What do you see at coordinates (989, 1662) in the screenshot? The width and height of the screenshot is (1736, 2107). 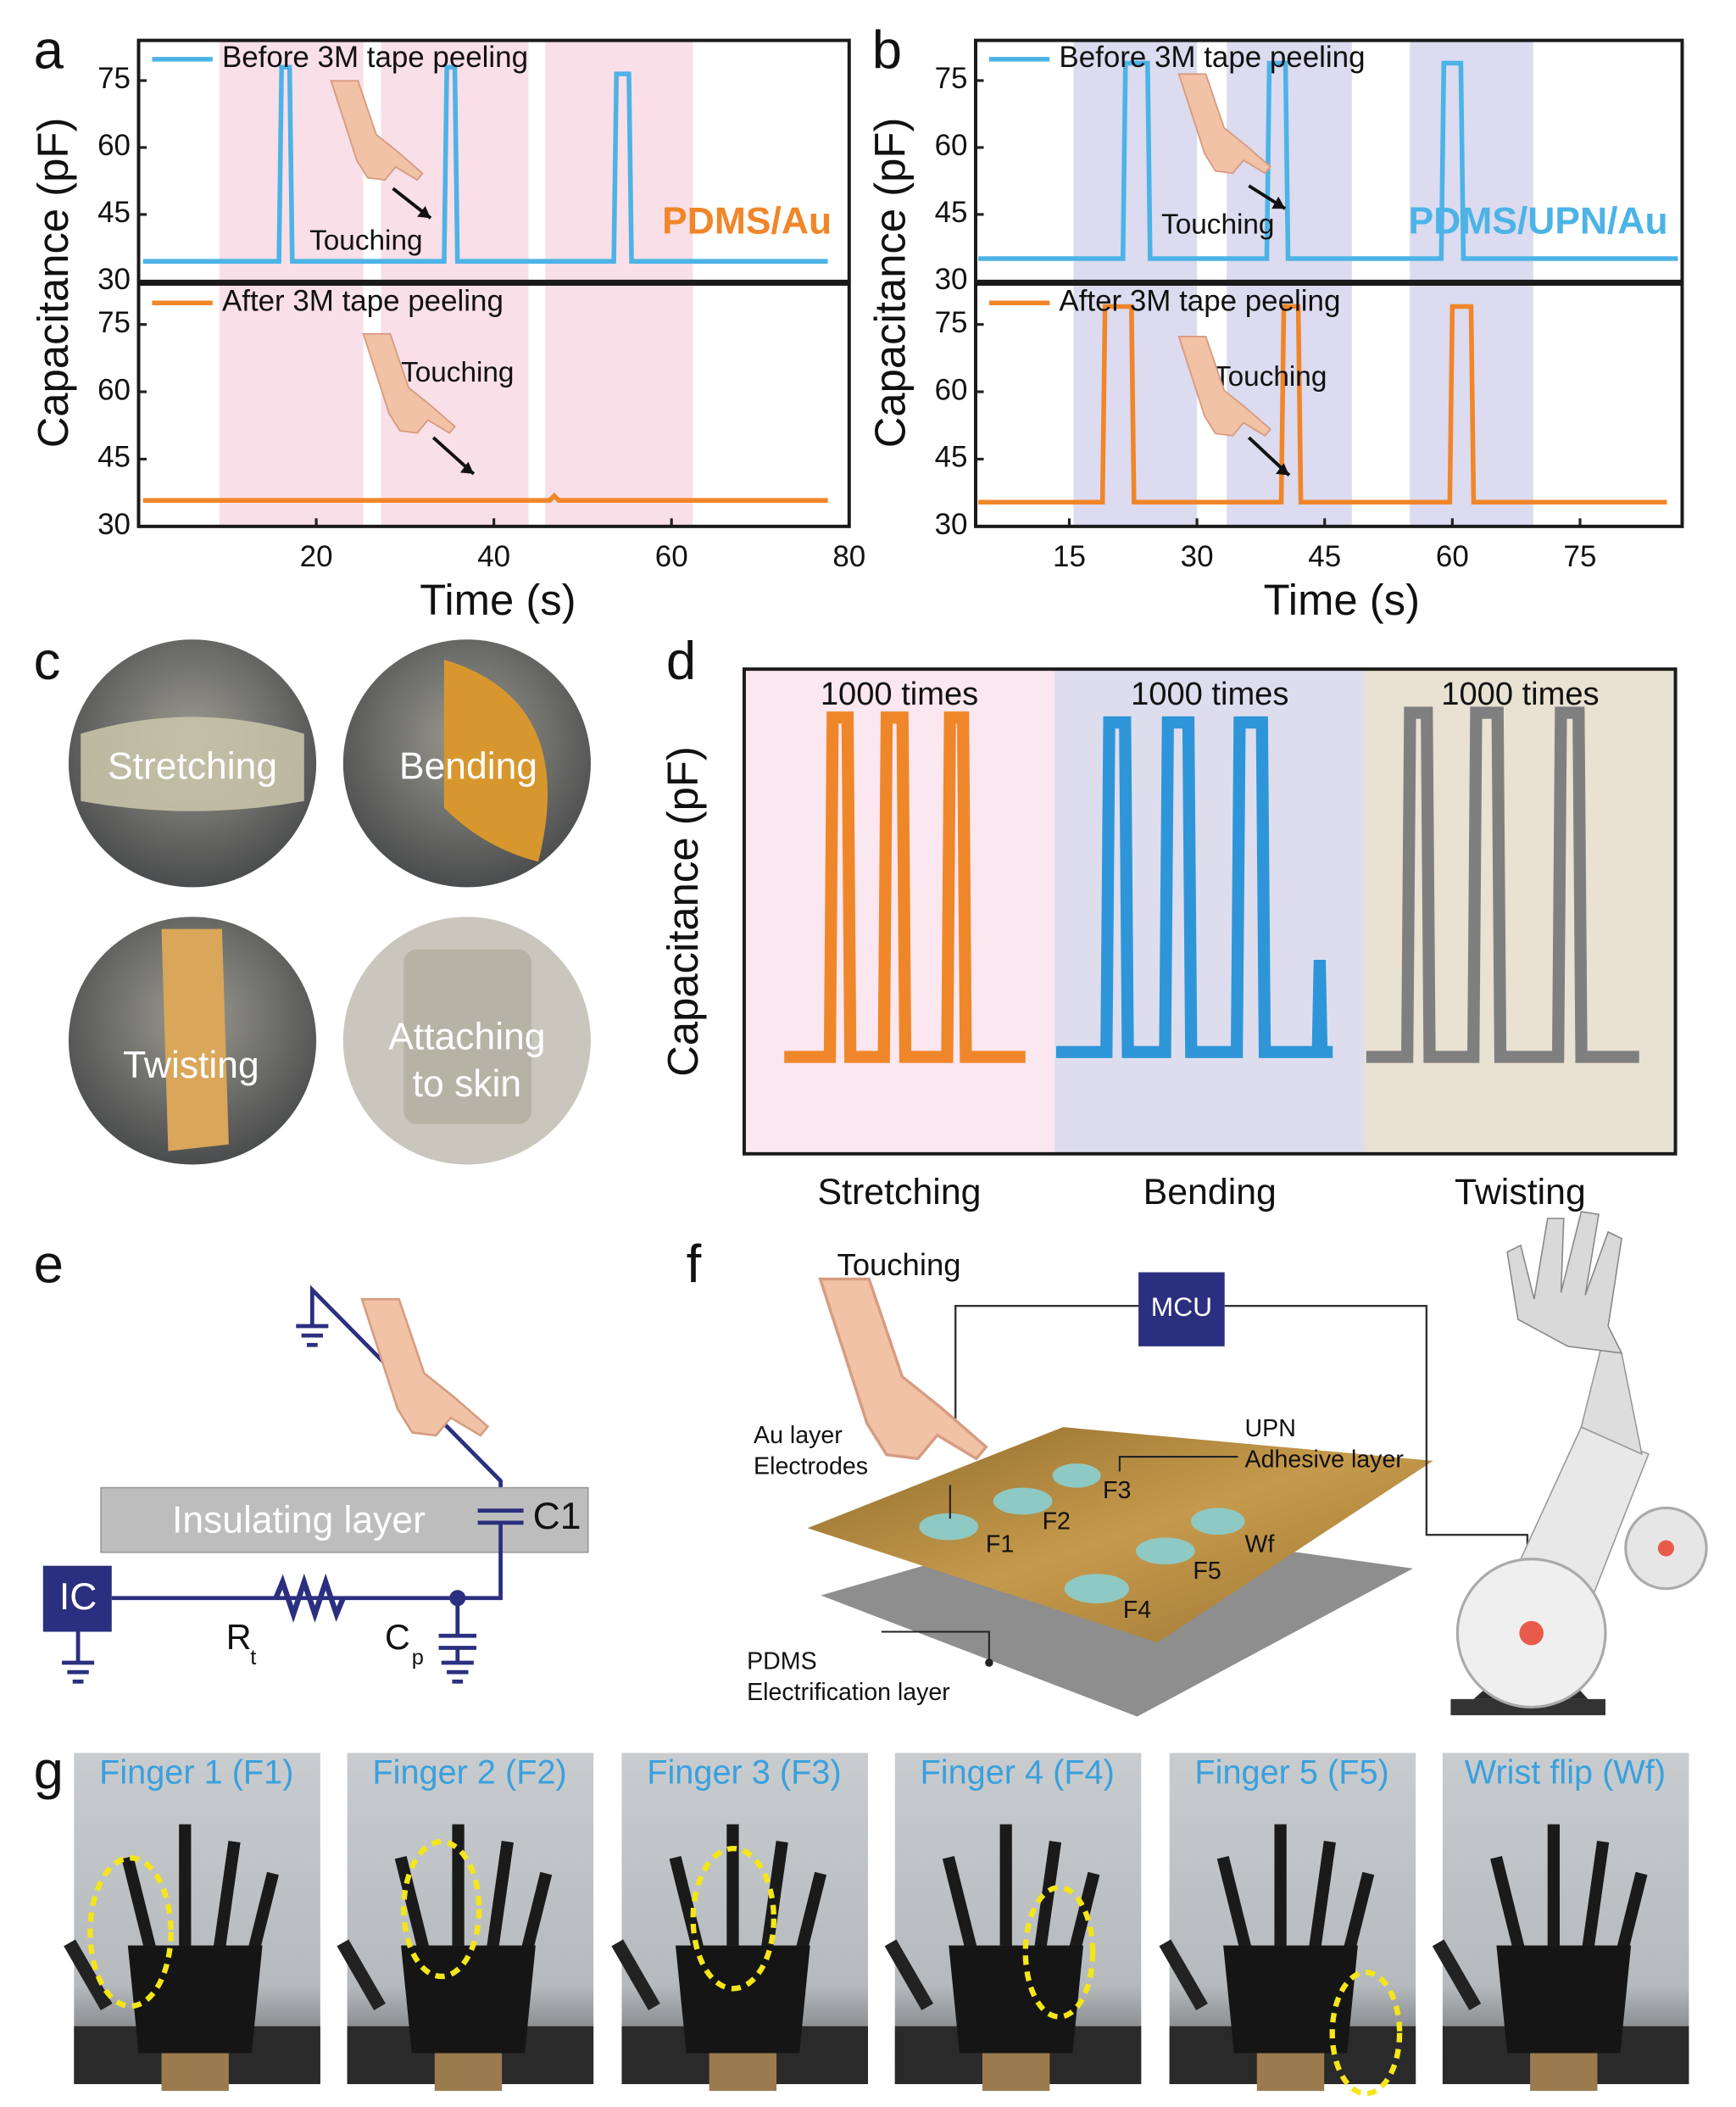 I see `leader-dot` at bounding box center [989, 1662].